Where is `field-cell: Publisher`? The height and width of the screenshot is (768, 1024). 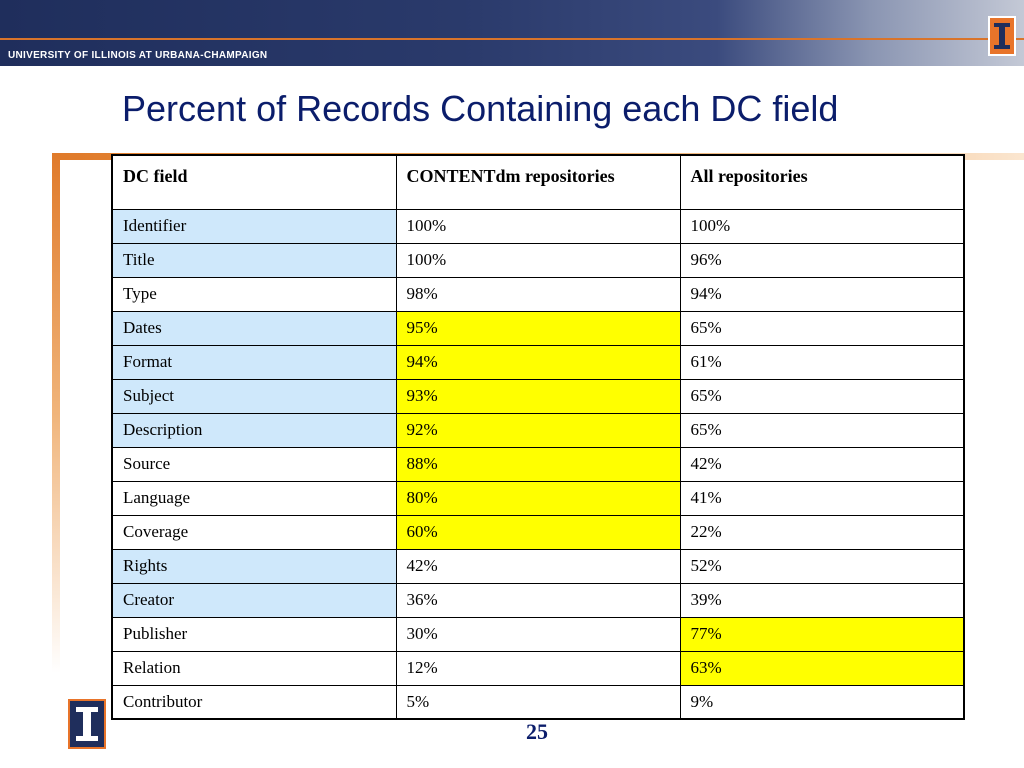
field-cell: Publisher is located at coordinates (254, 634).